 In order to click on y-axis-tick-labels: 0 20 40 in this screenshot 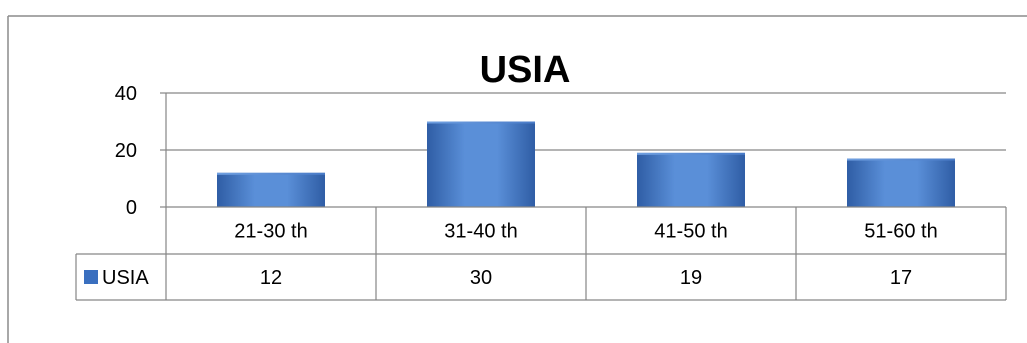, I will do `click(126, 151)`.